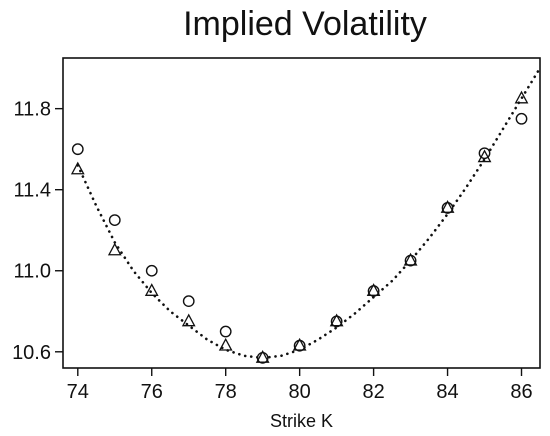 Image resolution: width=550 pixels, height=436 pixels. What do you see at coordinates (521, 392) in the screenshot?
I see `x-tick-label: 86` at bounding box center [521, 392].